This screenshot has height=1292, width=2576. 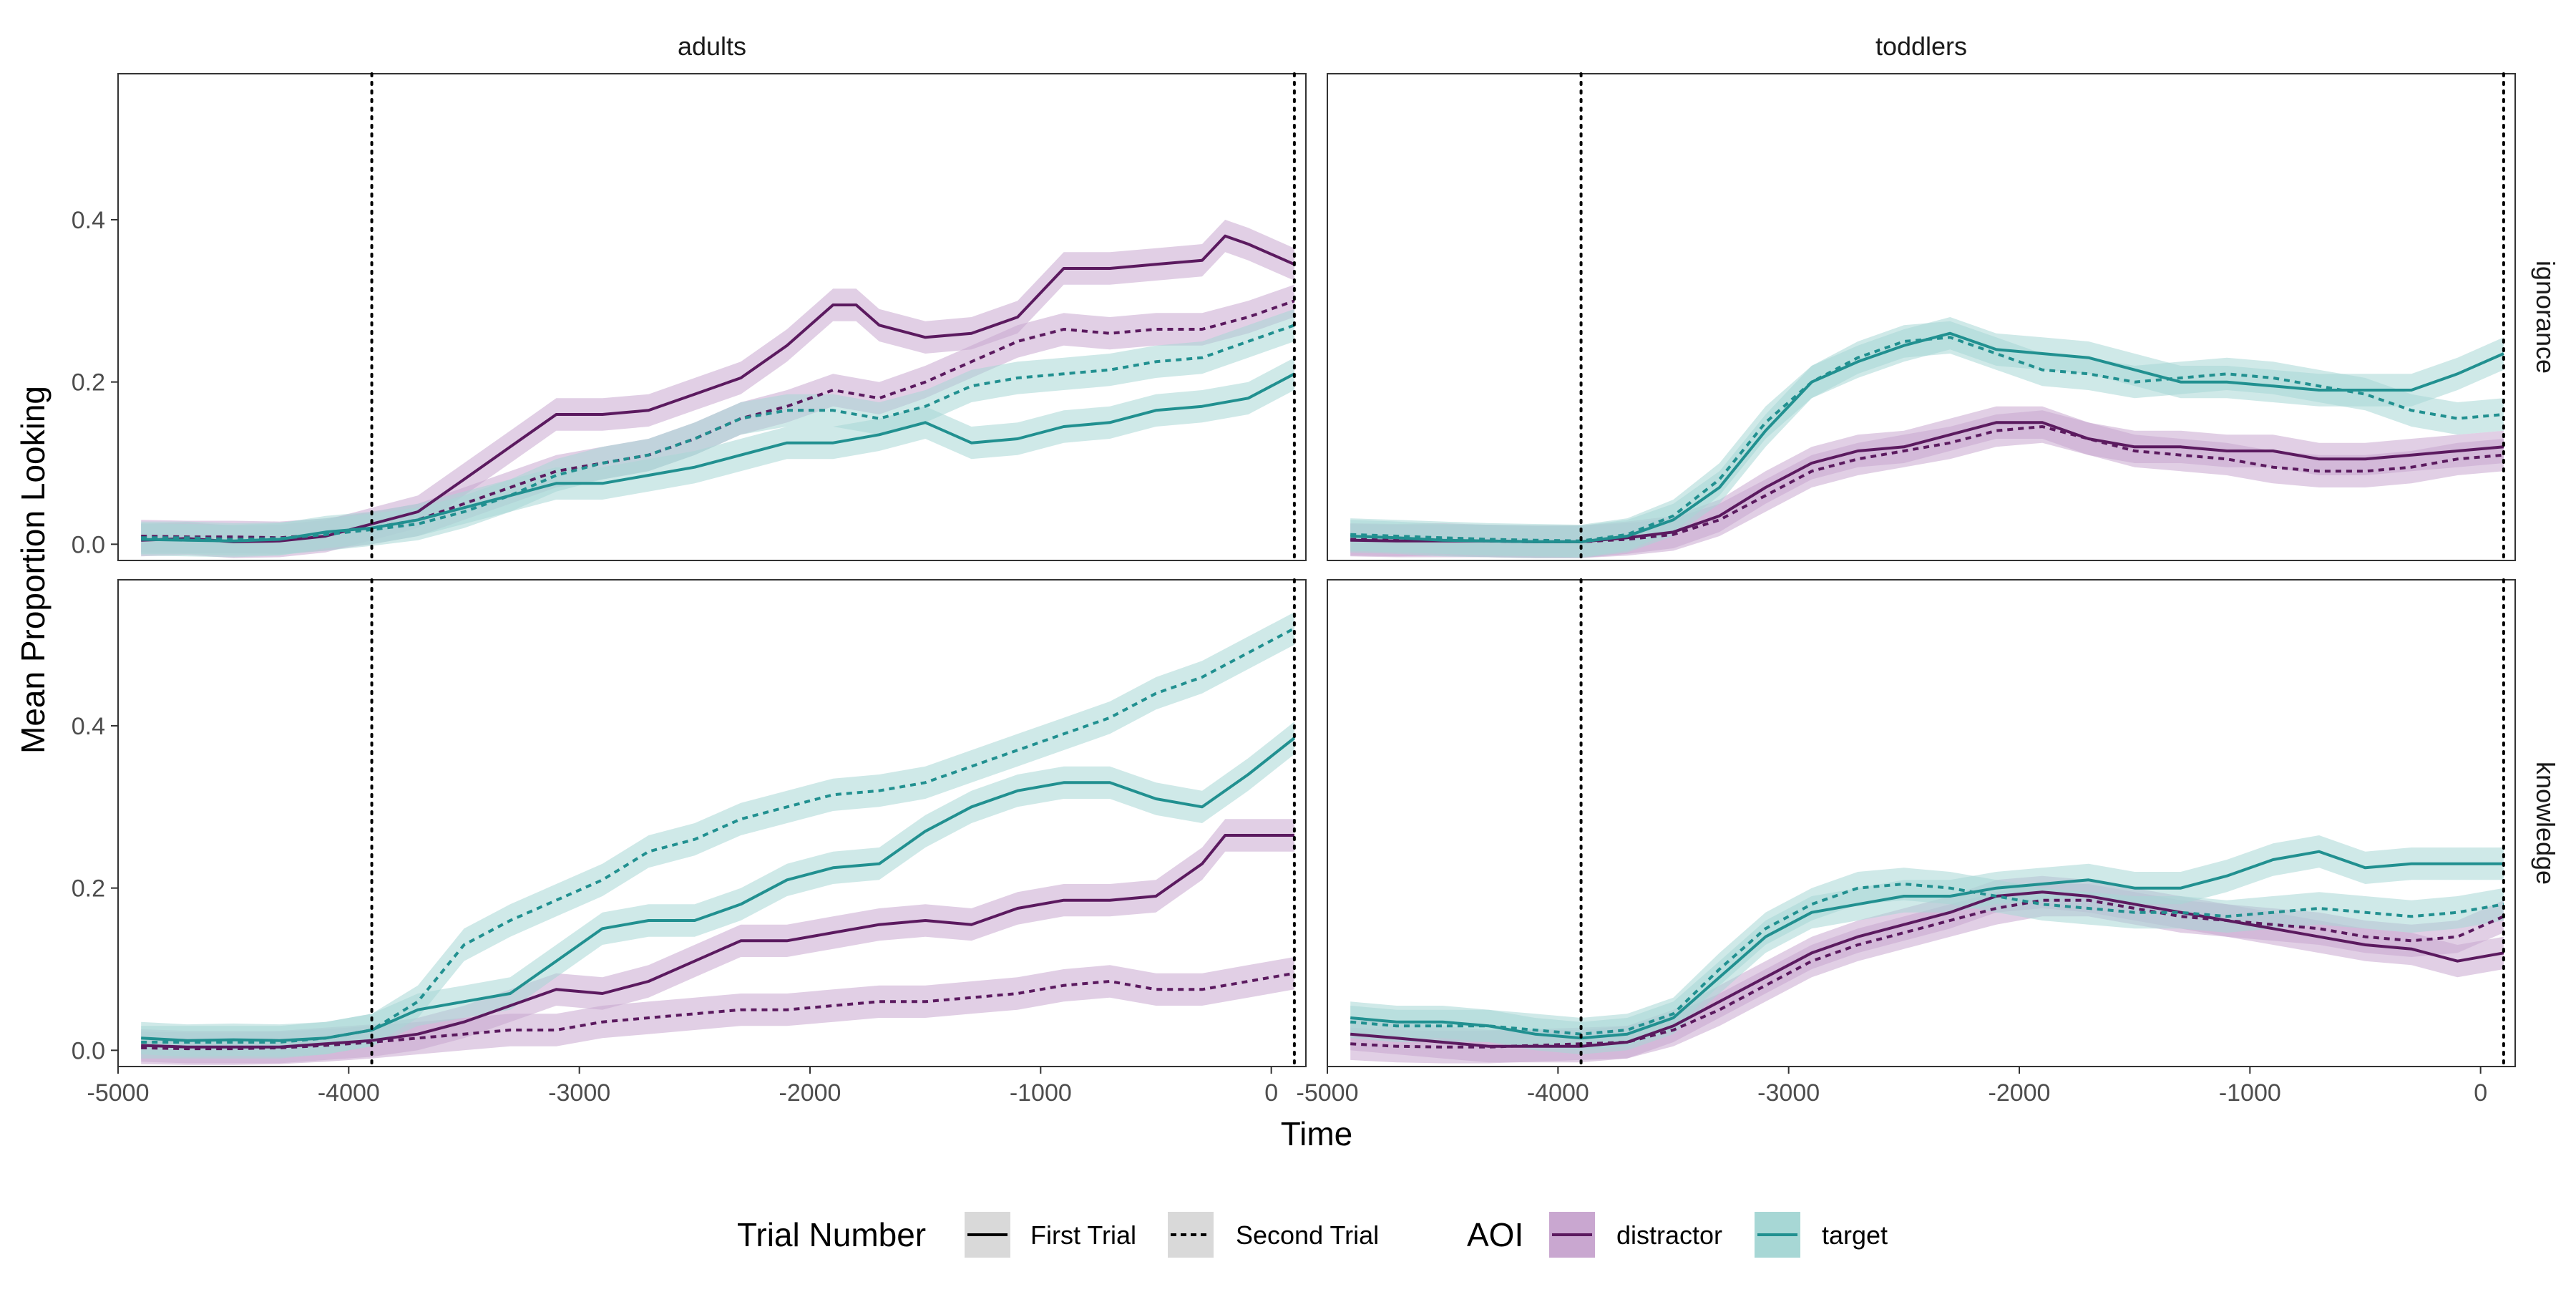 I want to click on facet-col-label-toddlers: toddlers, so click(x=1921, y=46).